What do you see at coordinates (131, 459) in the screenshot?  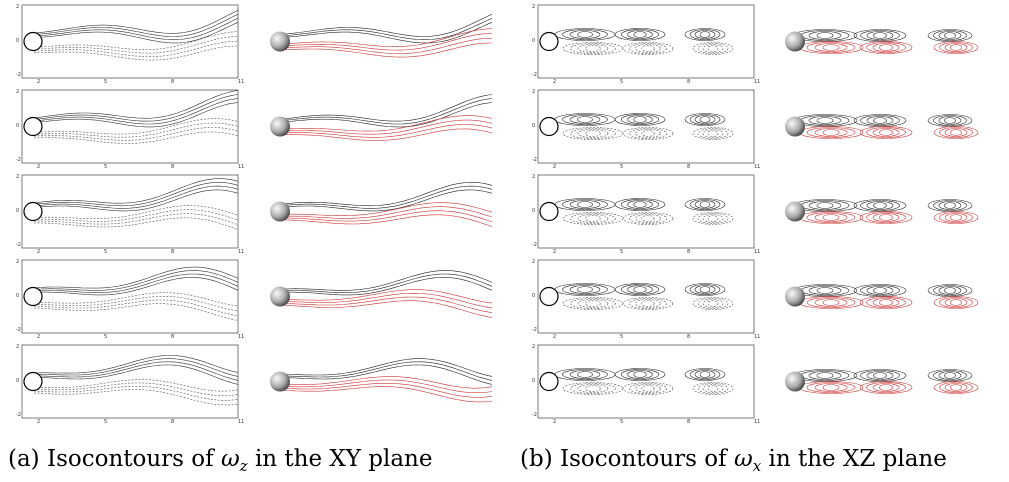 I see `caption-text: Isocontours of` at bounding box center [131, 459].